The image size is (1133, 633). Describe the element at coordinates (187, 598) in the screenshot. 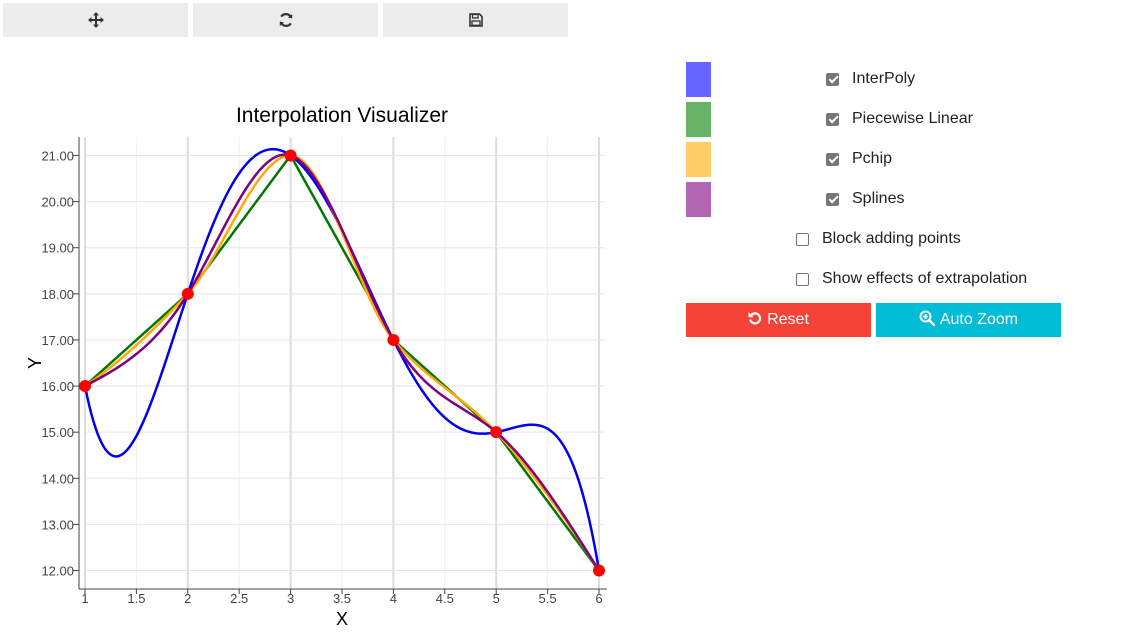

I see `x-tick-label: 2` at that location.